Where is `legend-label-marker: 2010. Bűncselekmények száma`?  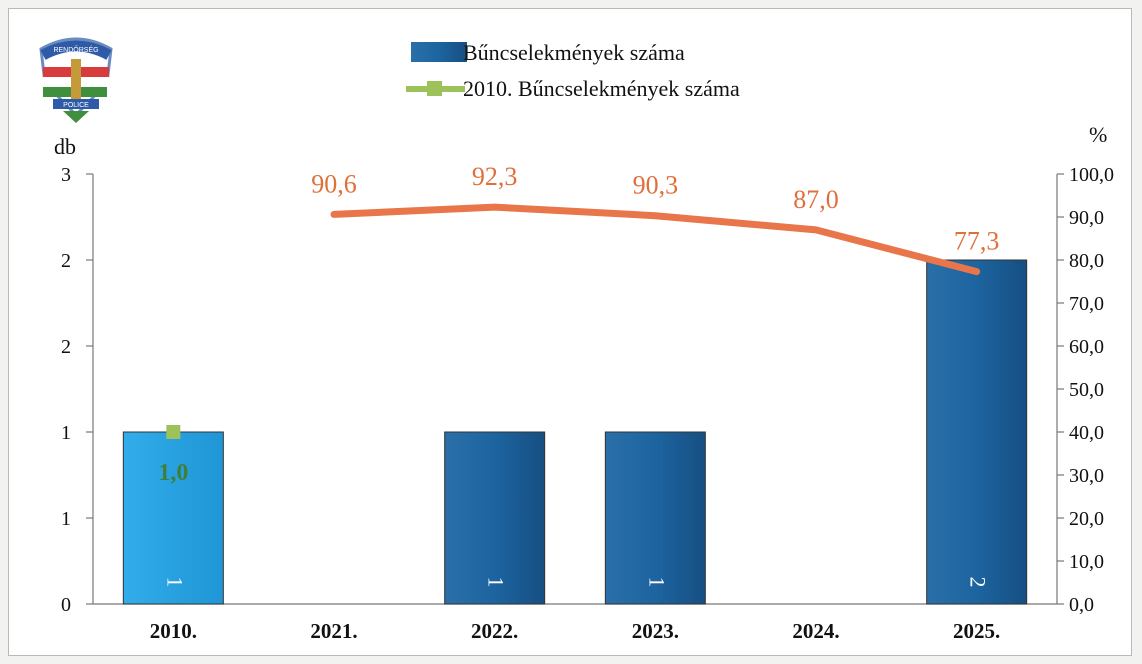 legend-label-marker: 2010. Bűncselekmények száma is located at coordinates (601, 88).